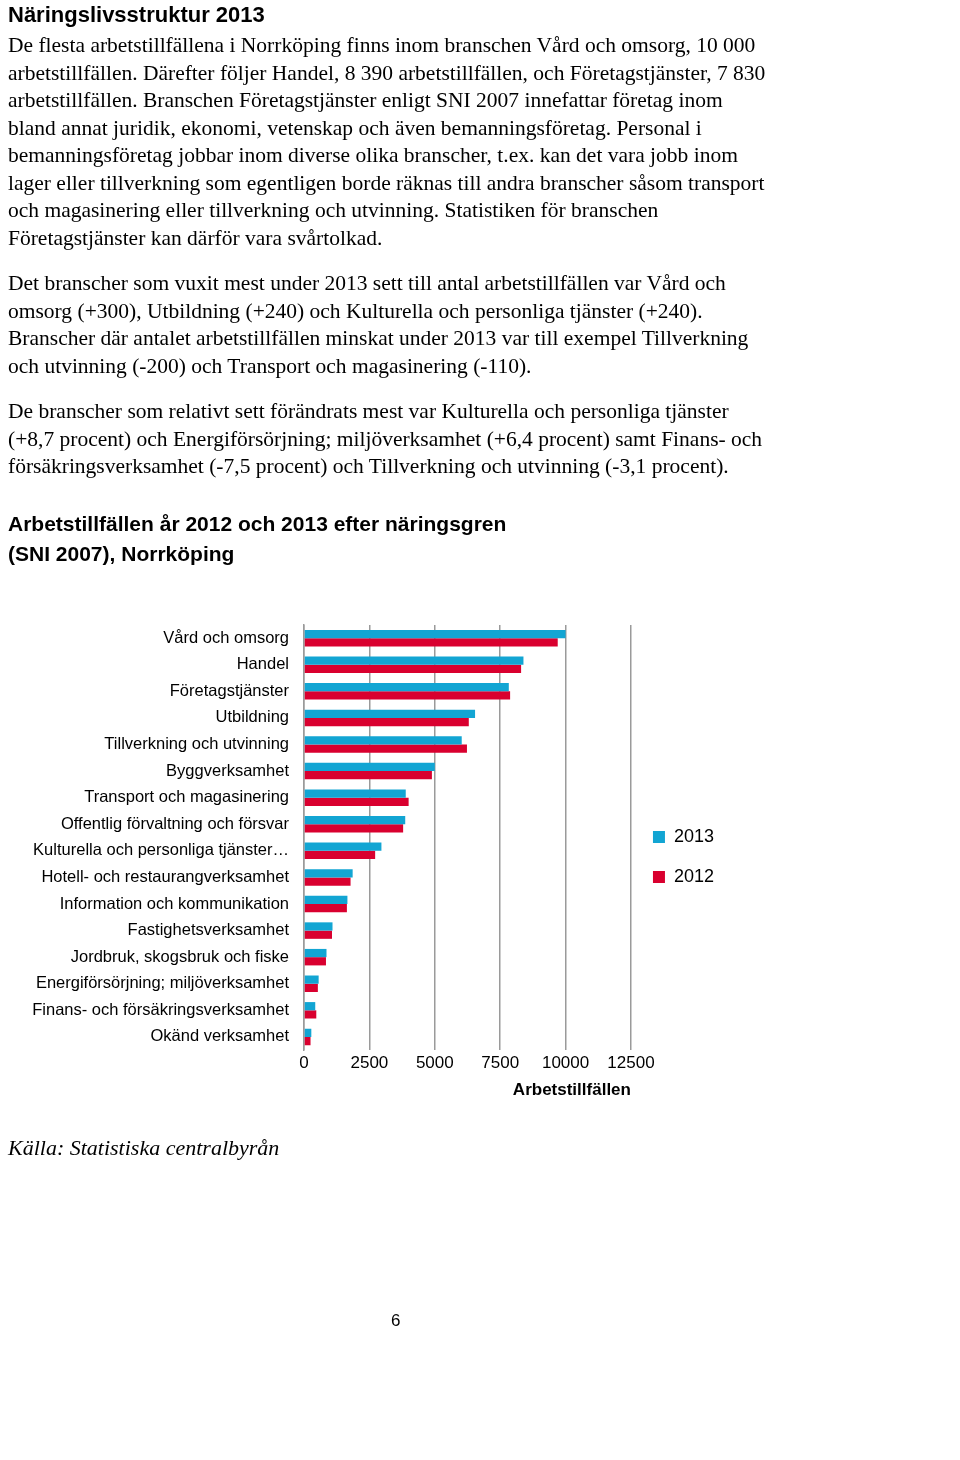 The height and width of the screenshot is (1460, 960). Describe the element at coordinates (631, 1062) in the screenshot. I see `x-tick-label: 12500` at that location.